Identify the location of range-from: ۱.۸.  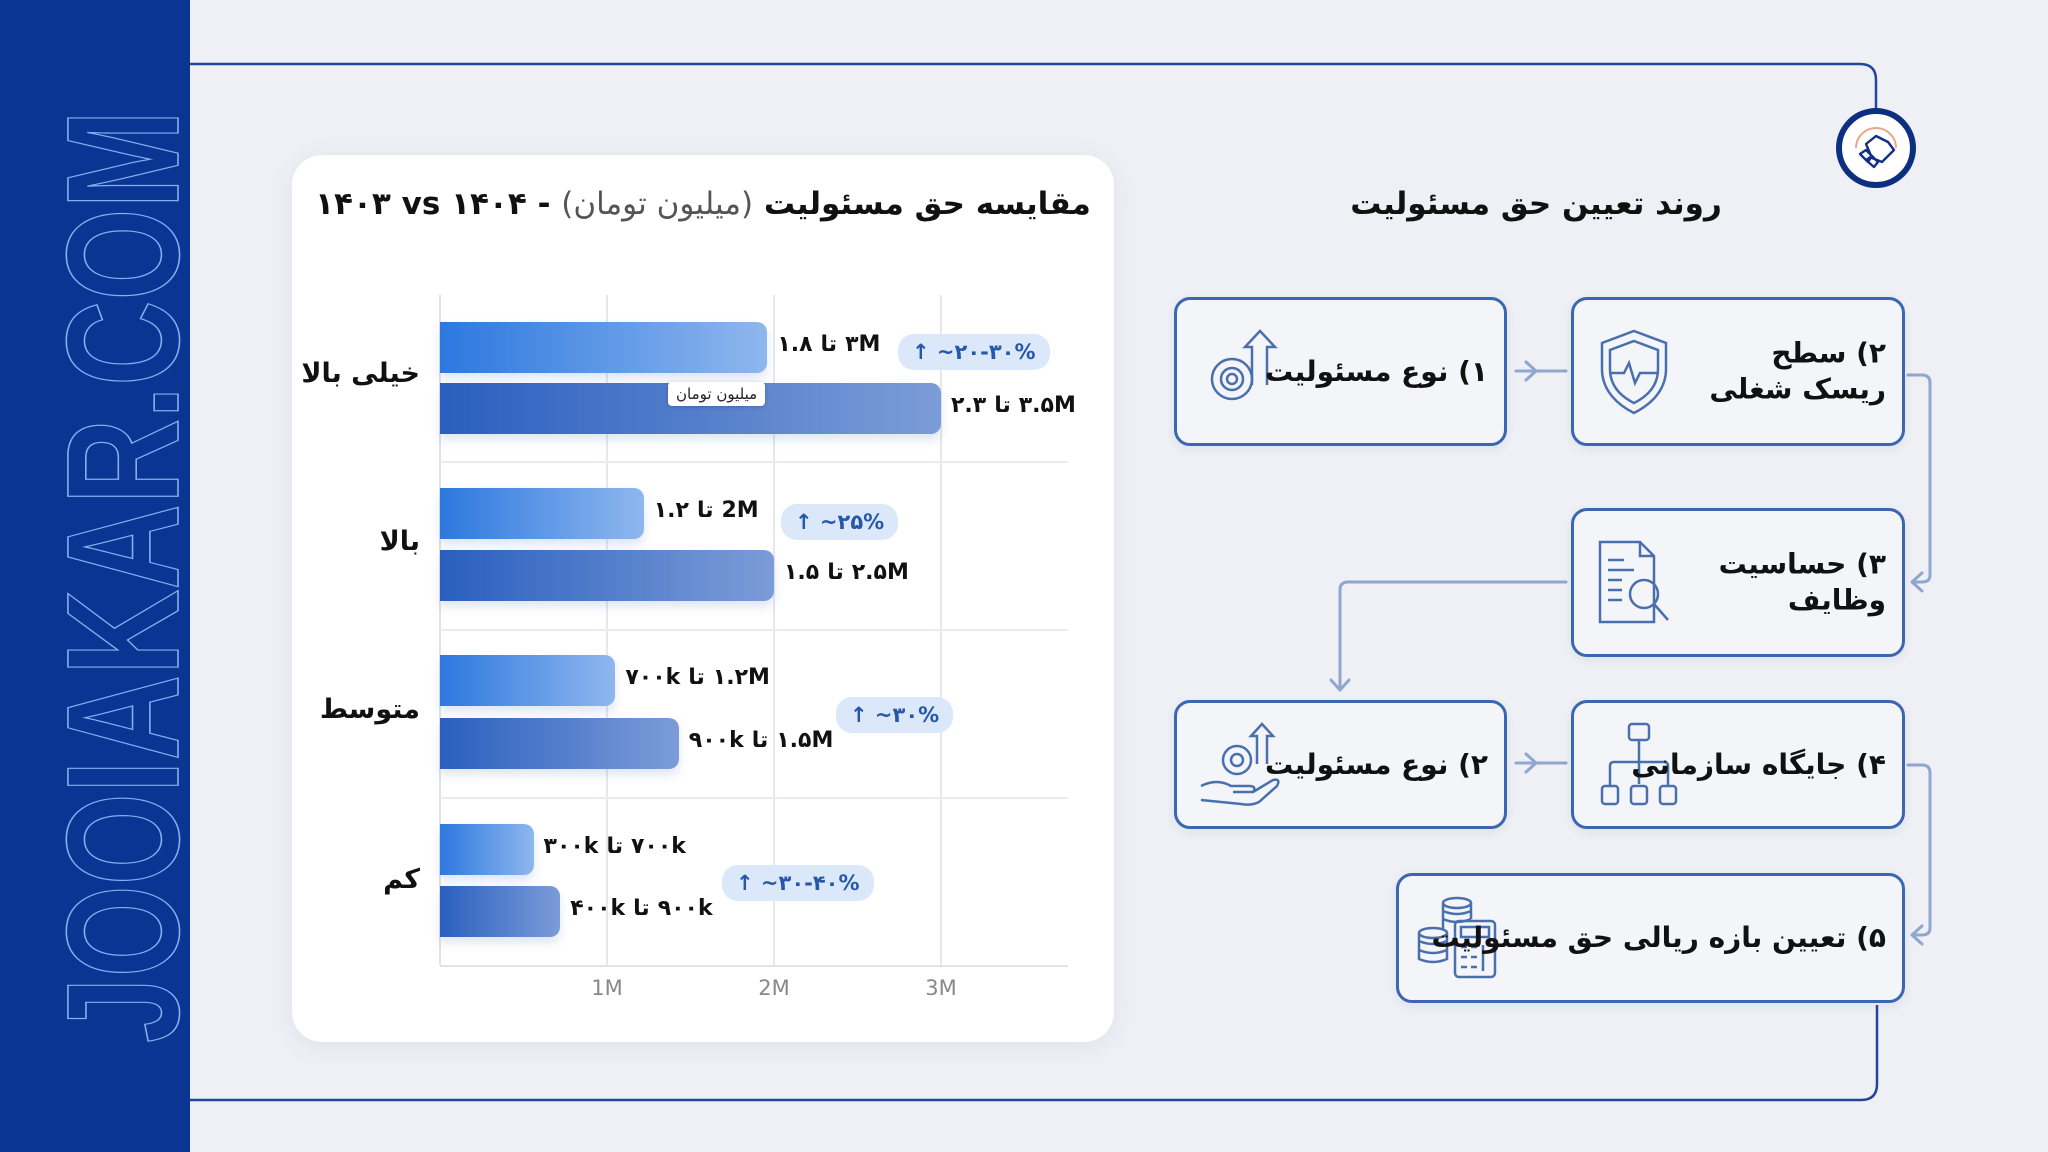
(795, 344).